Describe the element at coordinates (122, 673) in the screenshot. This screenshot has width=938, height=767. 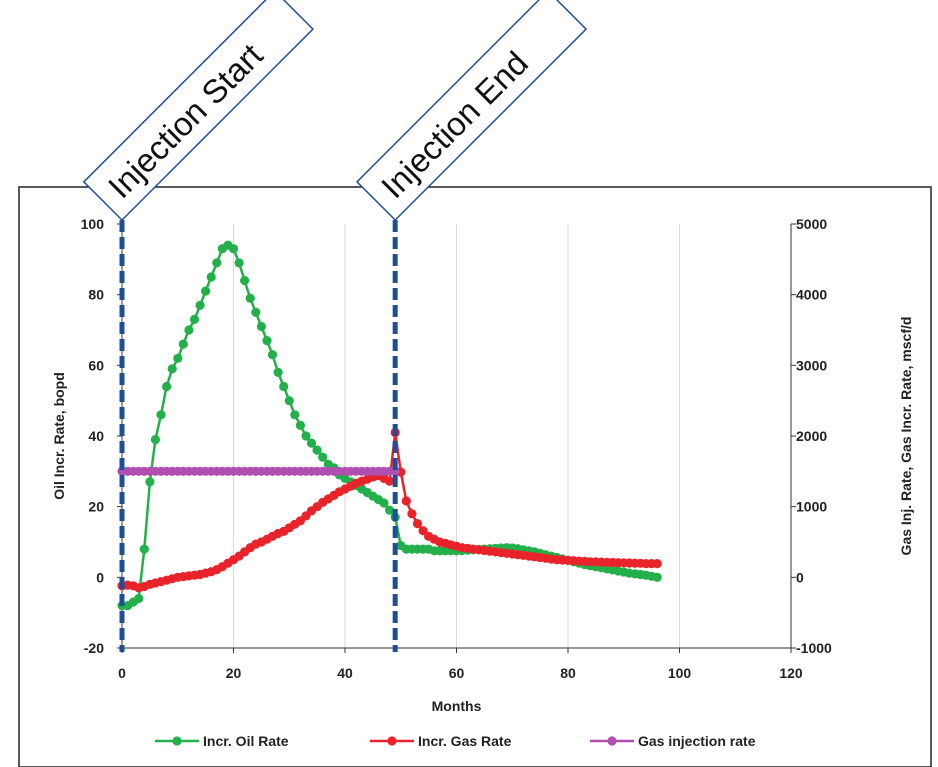
I see `x-tick-label: 0` at that location.